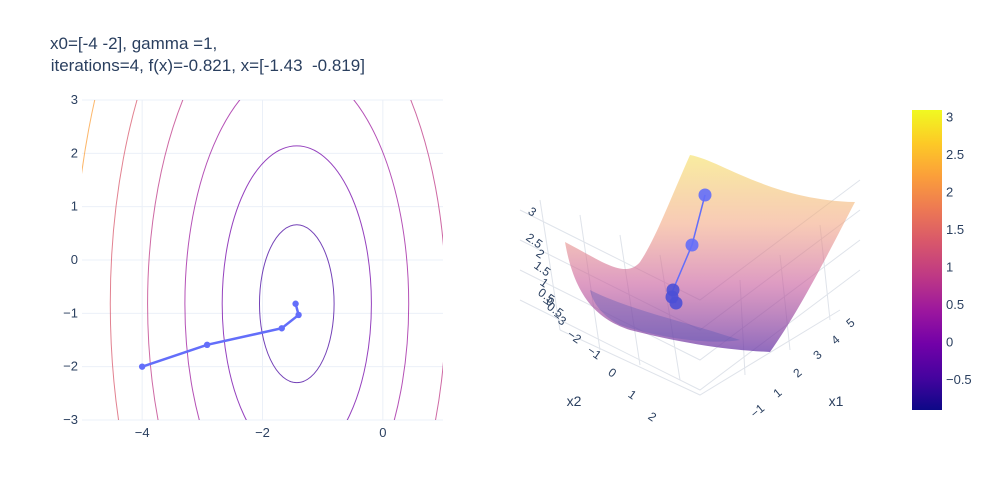 This screenshot has height=500, width=1000. What do you see at coordinates (70, 419) in the screenshot?
I see `y-tick-label: −3` at bounding box center [70, 419].